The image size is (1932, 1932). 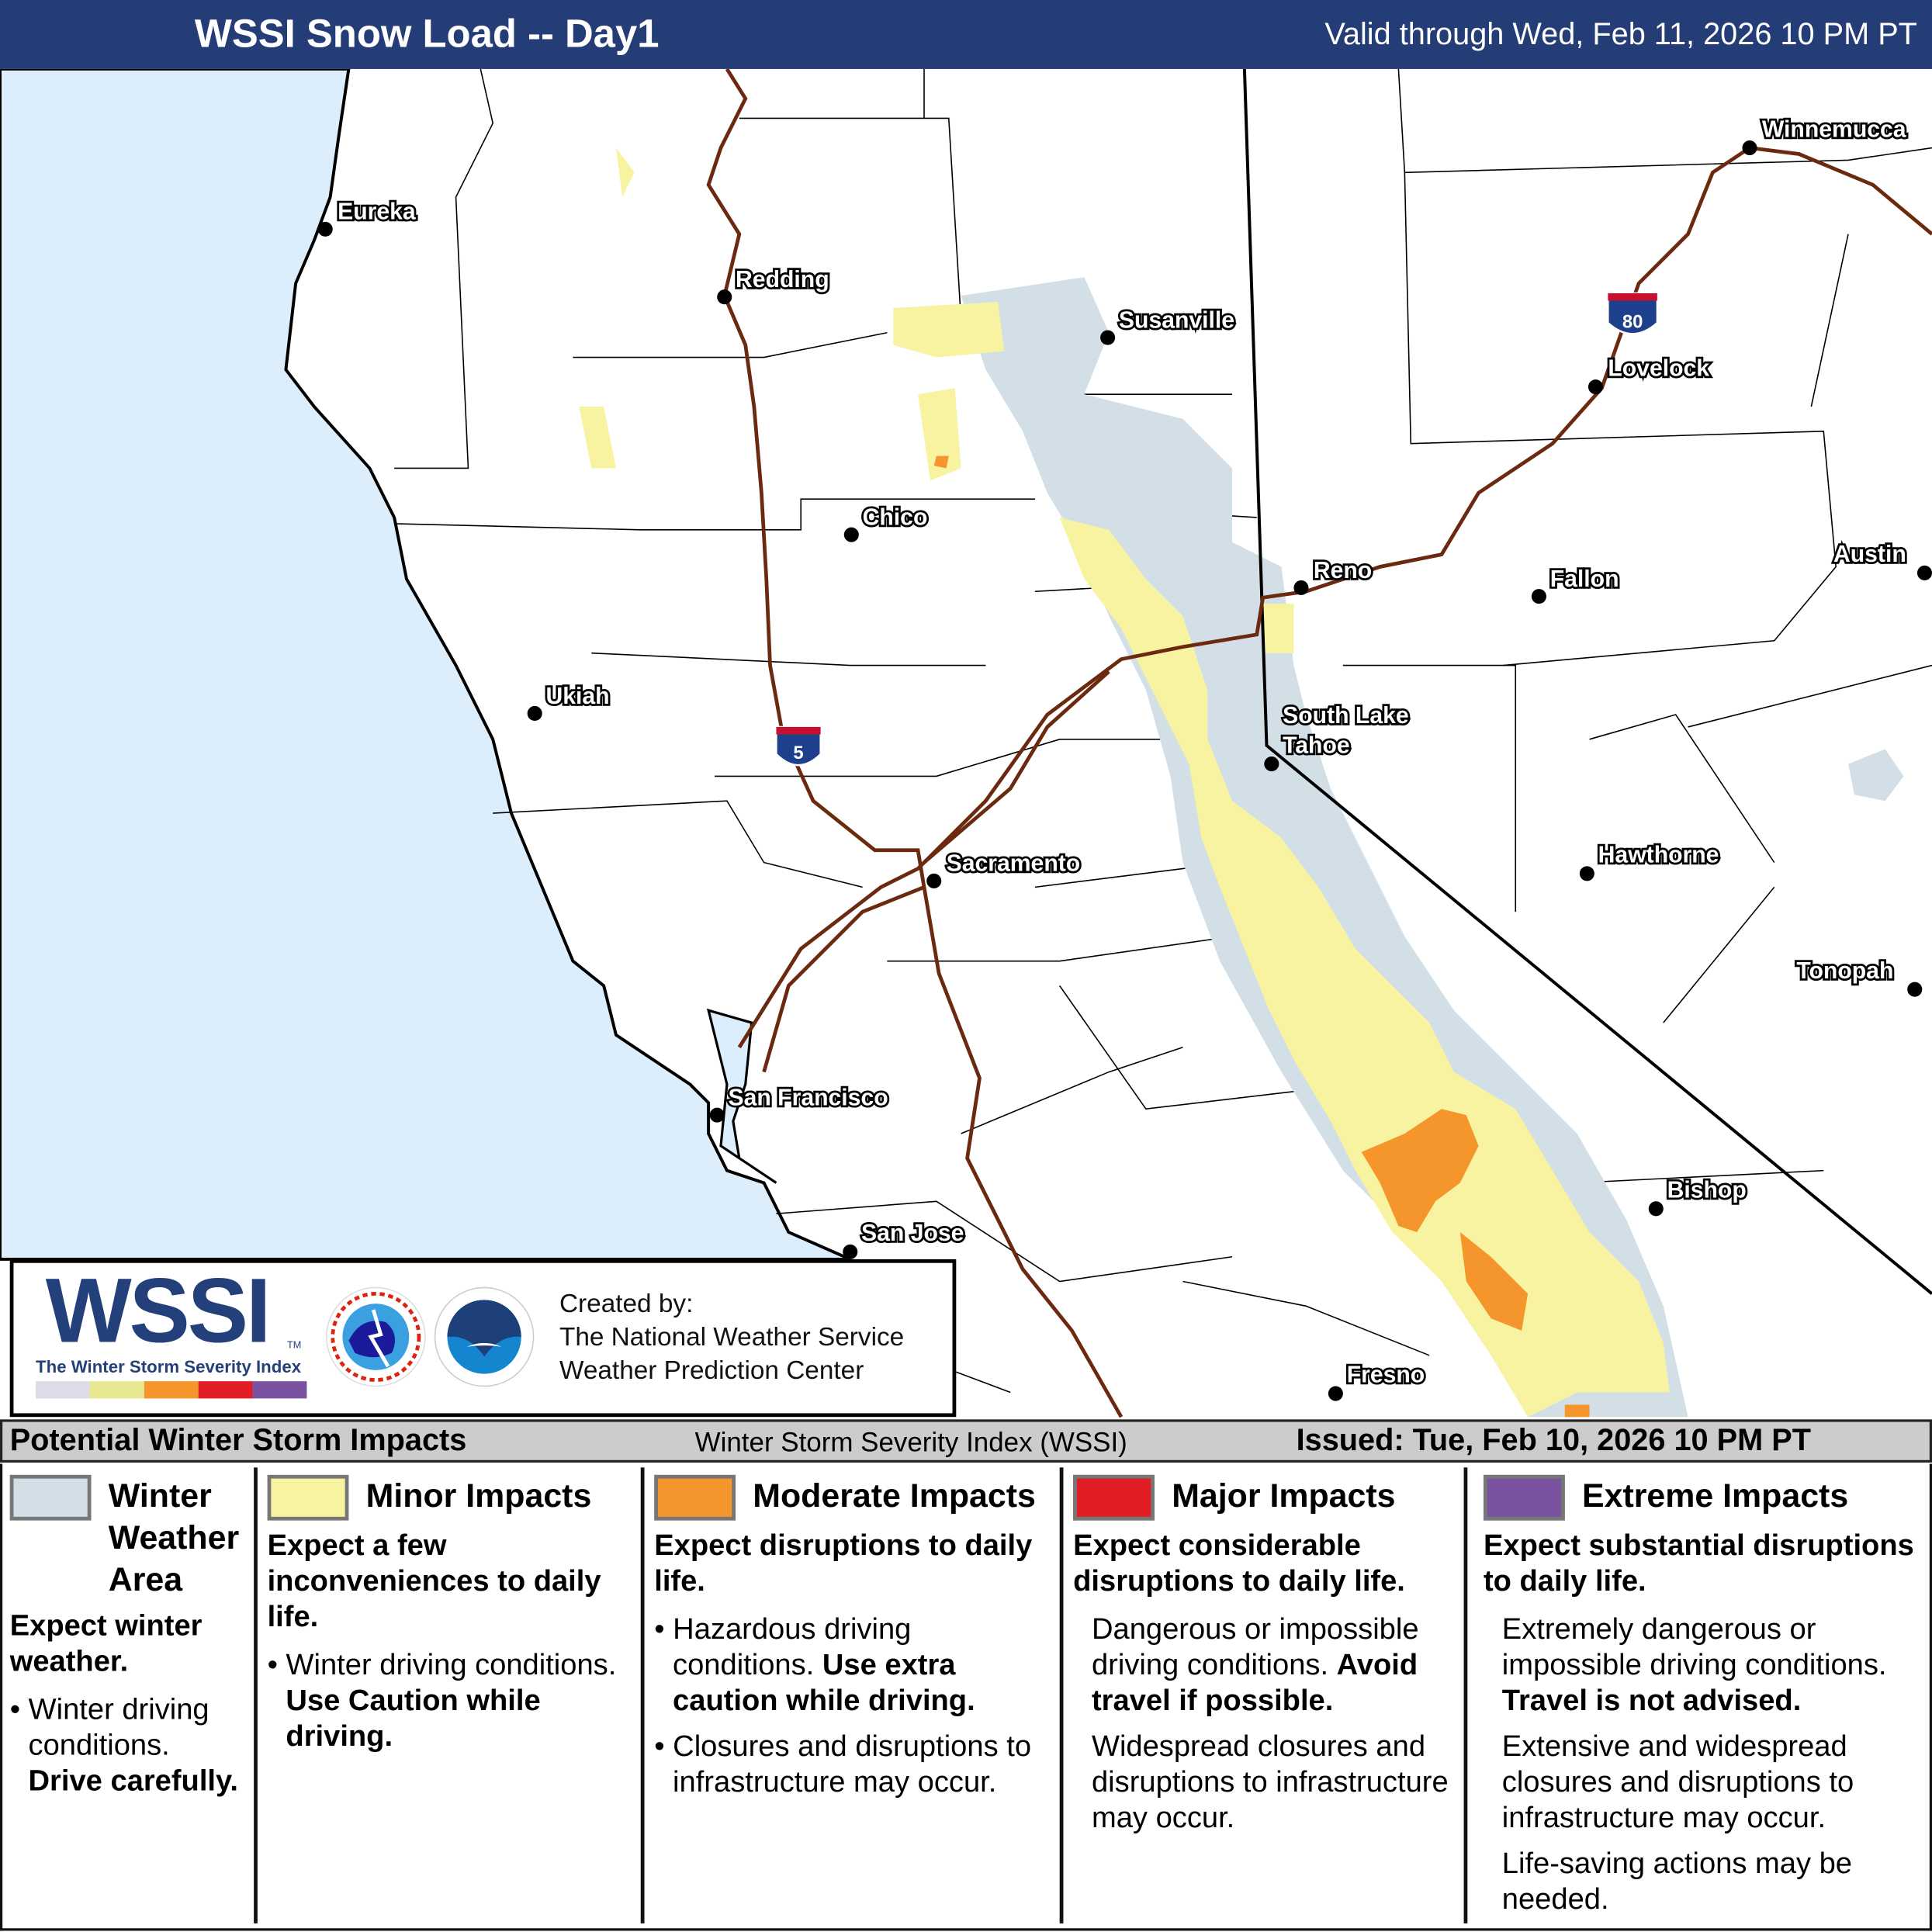 I want to click on city-austin: Austin, so click(x=1869, y=554).